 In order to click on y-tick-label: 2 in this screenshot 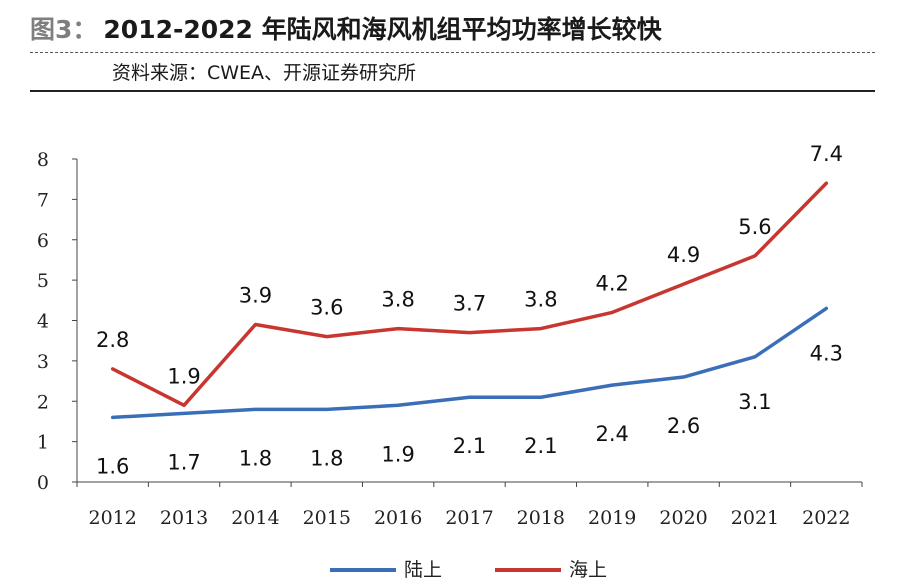, I will do `click(43, 402)`.